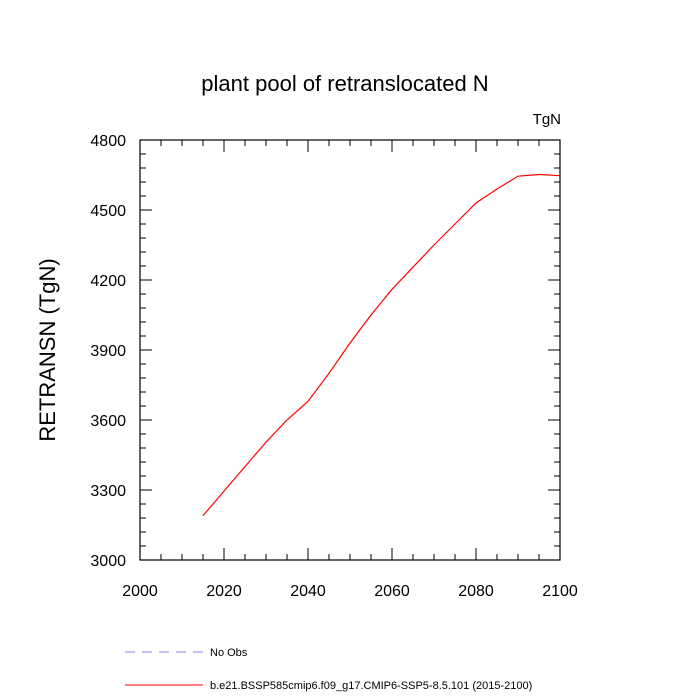 This screenshot has height=700, width=700. Describe the element at coordinates (108, 491) in the screenshot. I see `y-tick-label: 3300` at that location.